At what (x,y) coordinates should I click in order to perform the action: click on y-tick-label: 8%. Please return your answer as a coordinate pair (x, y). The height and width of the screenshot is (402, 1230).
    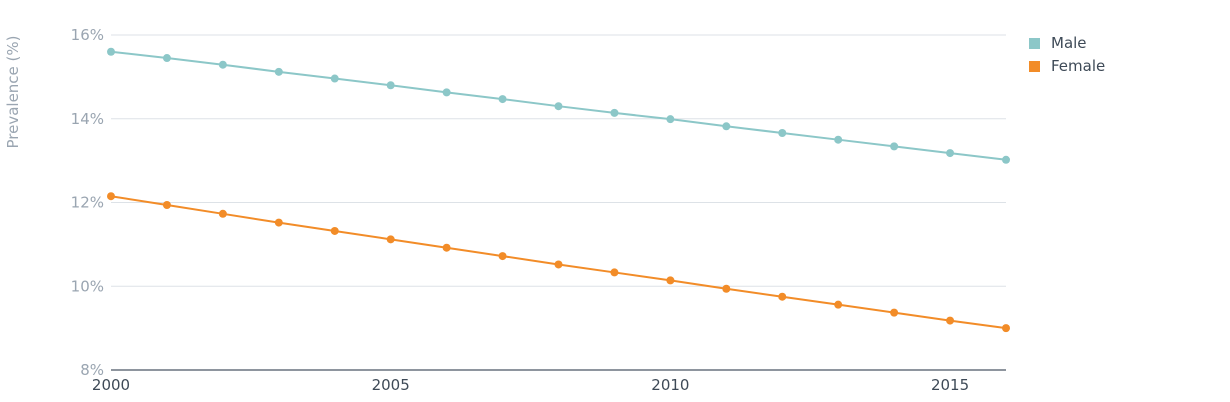
    Looking at the image, I should click on (92, 370).